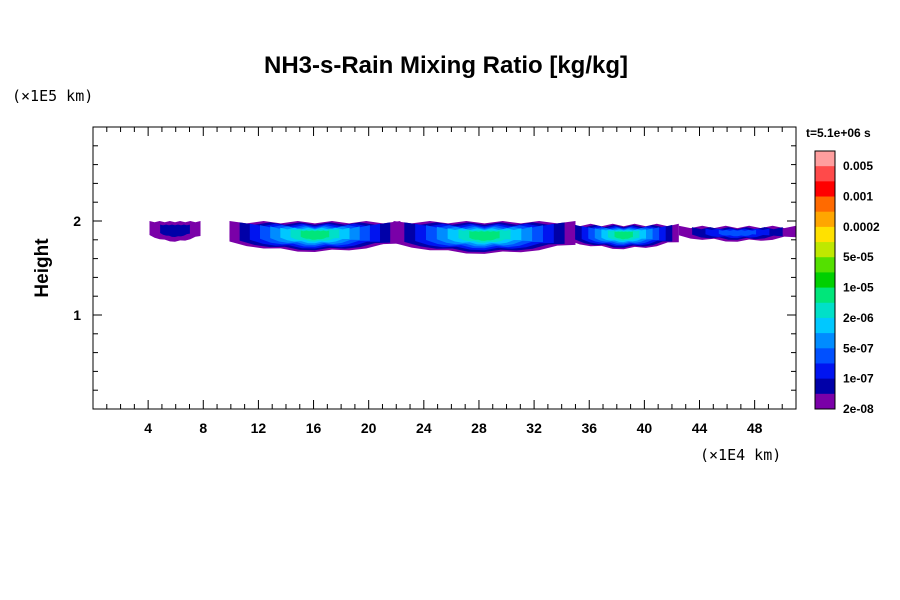 The height and width of the screenshot is (600, 900). I want to click on field-layer, so click(472, 237).